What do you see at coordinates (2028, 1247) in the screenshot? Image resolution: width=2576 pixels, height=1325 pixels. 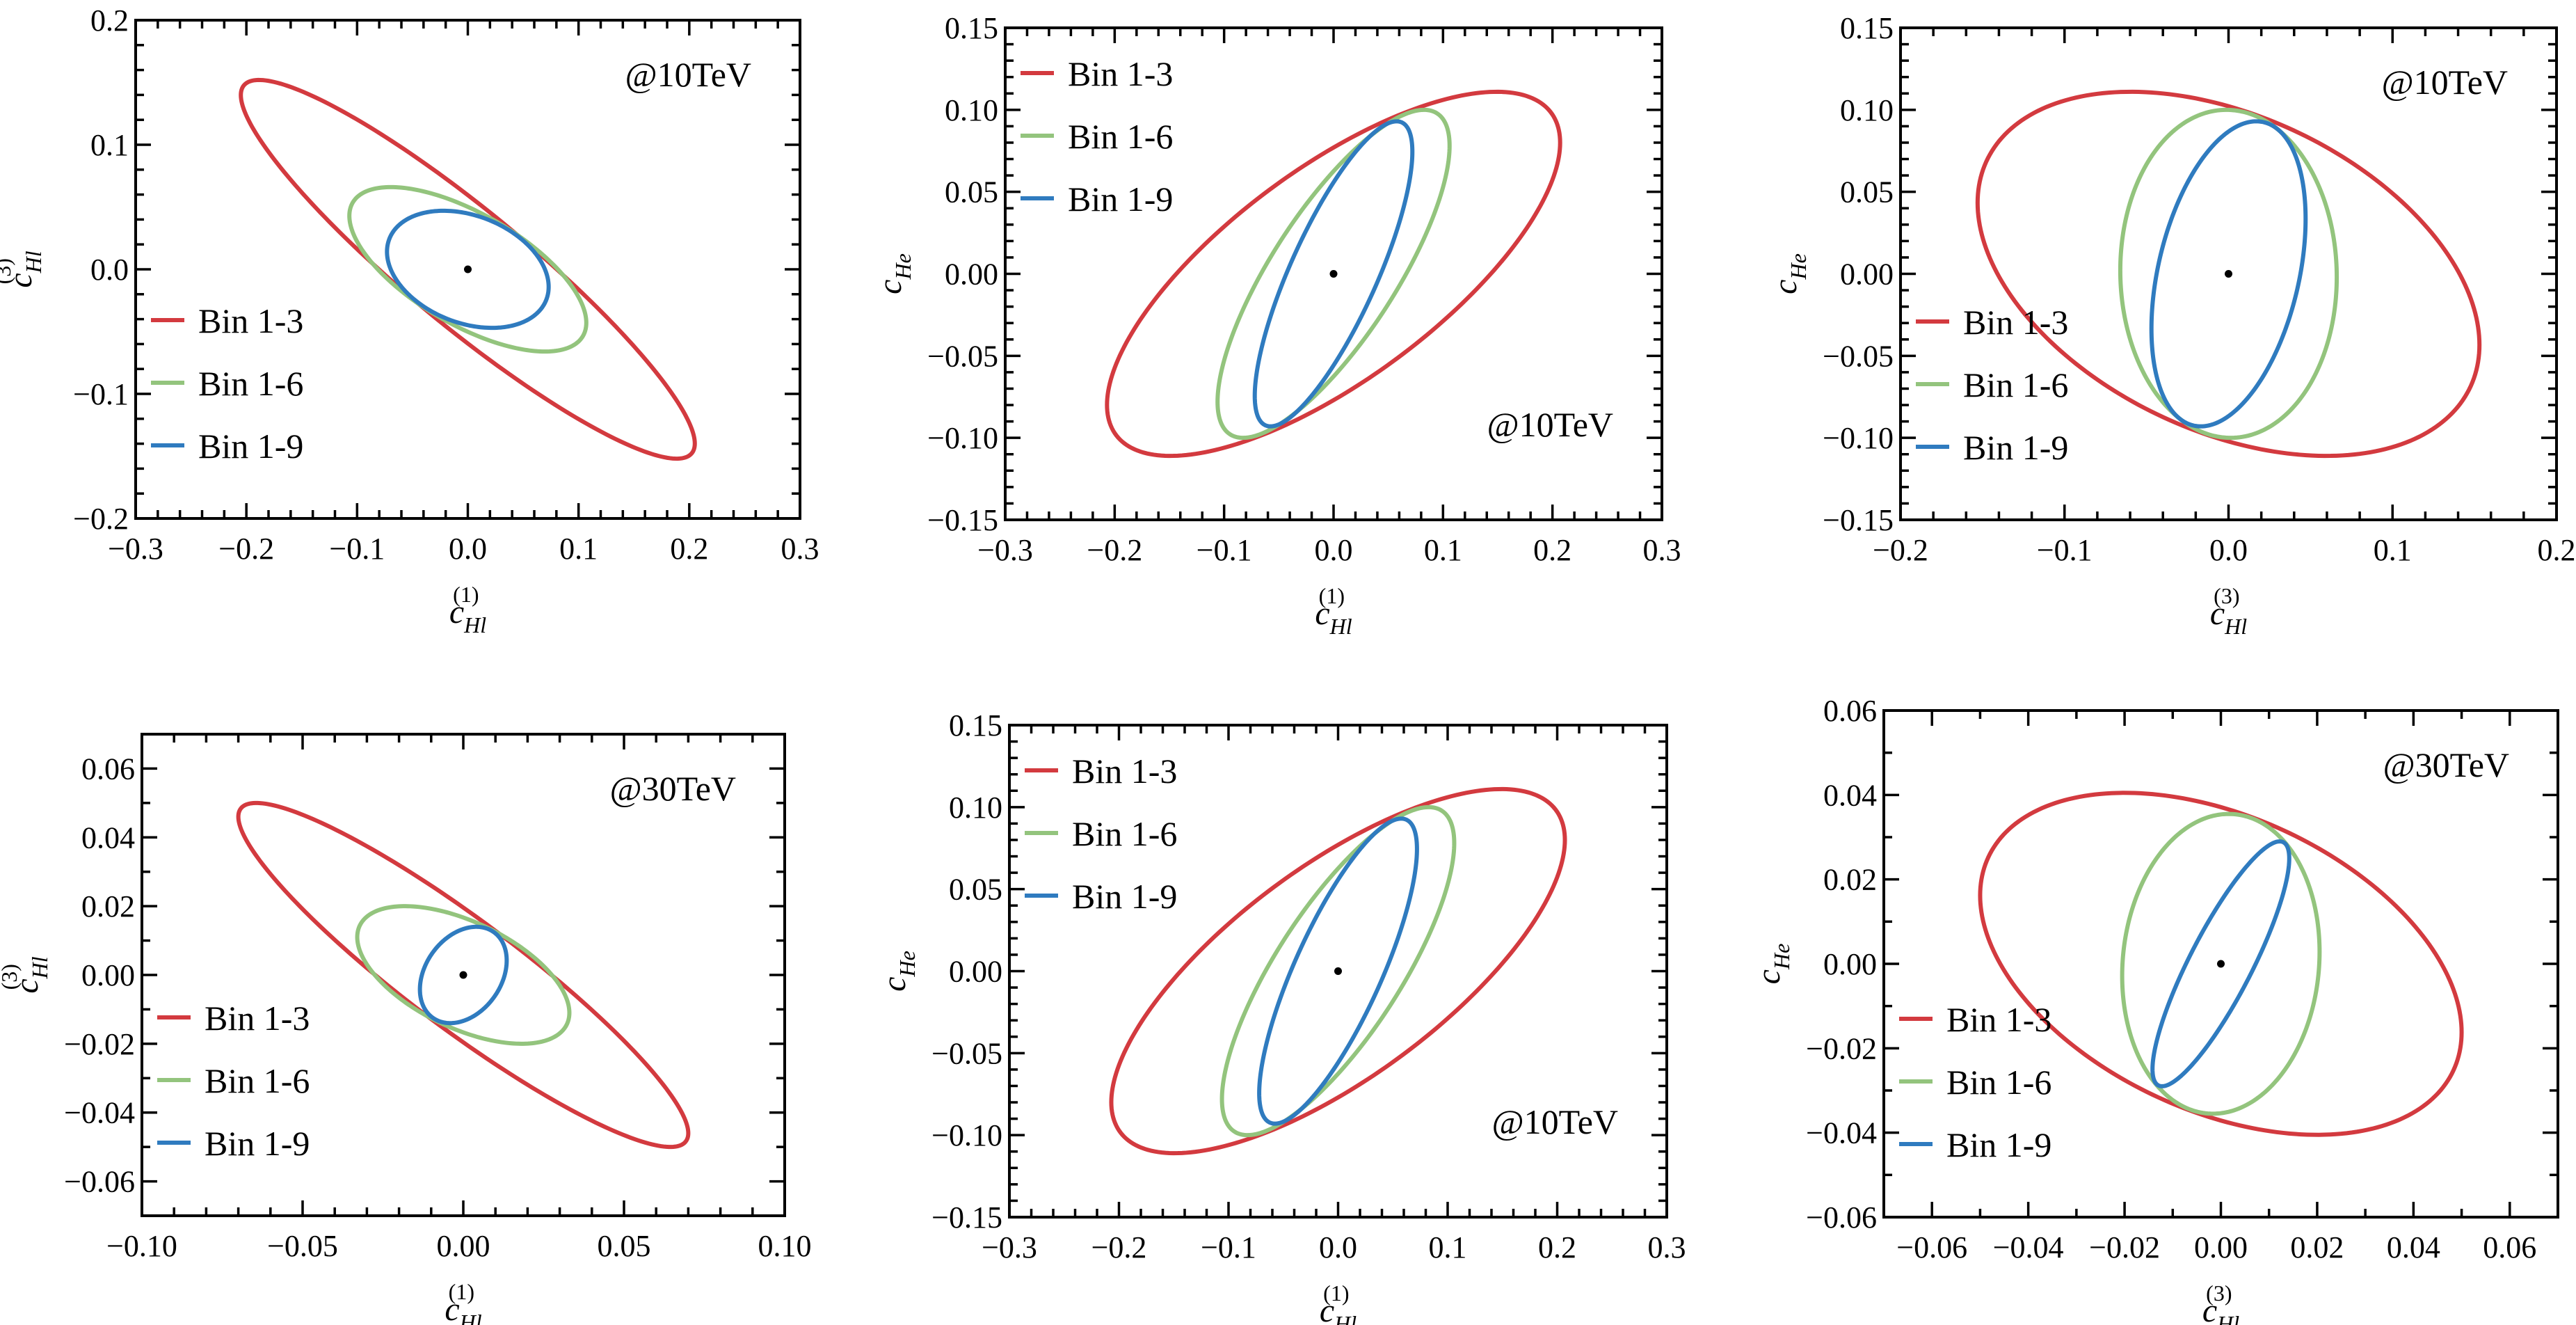 I see `x-tick-label: −0.04` at bounding box center [2028, 1247].